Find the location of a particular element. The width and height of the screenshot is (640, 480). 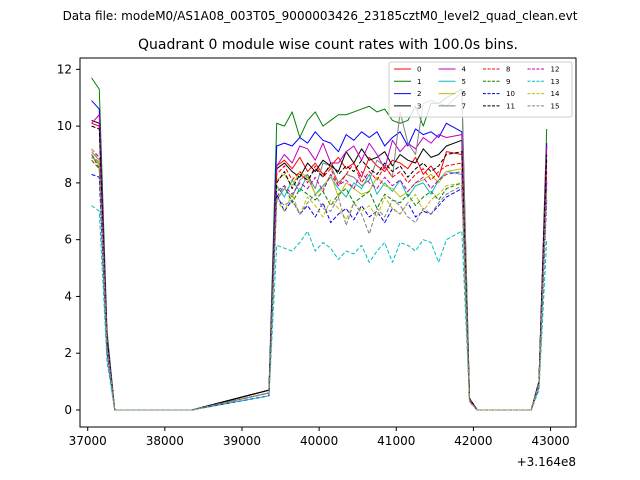

legend-label-14: 14 is located at coordinates (555, 94).